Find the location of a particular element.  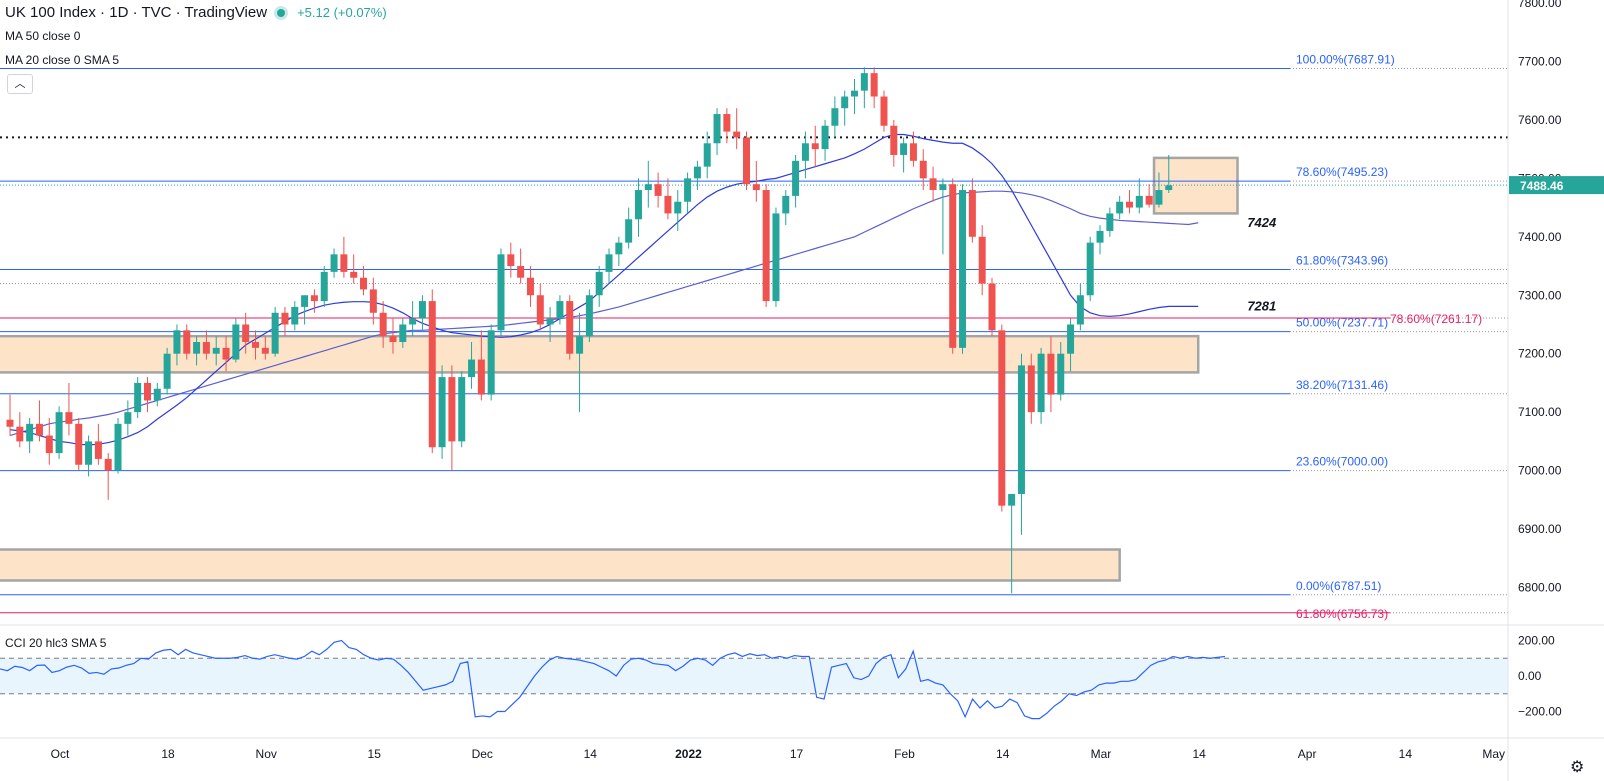

gear-icon: ⚙ is located at coordinates (1577, 767).